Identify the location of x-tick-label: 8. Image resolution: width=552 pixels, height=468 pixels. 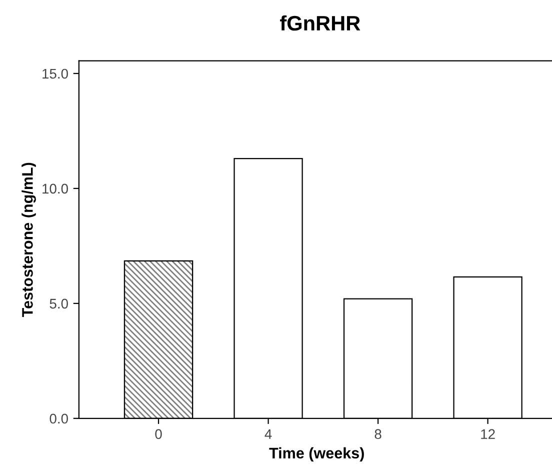
(378, 434).